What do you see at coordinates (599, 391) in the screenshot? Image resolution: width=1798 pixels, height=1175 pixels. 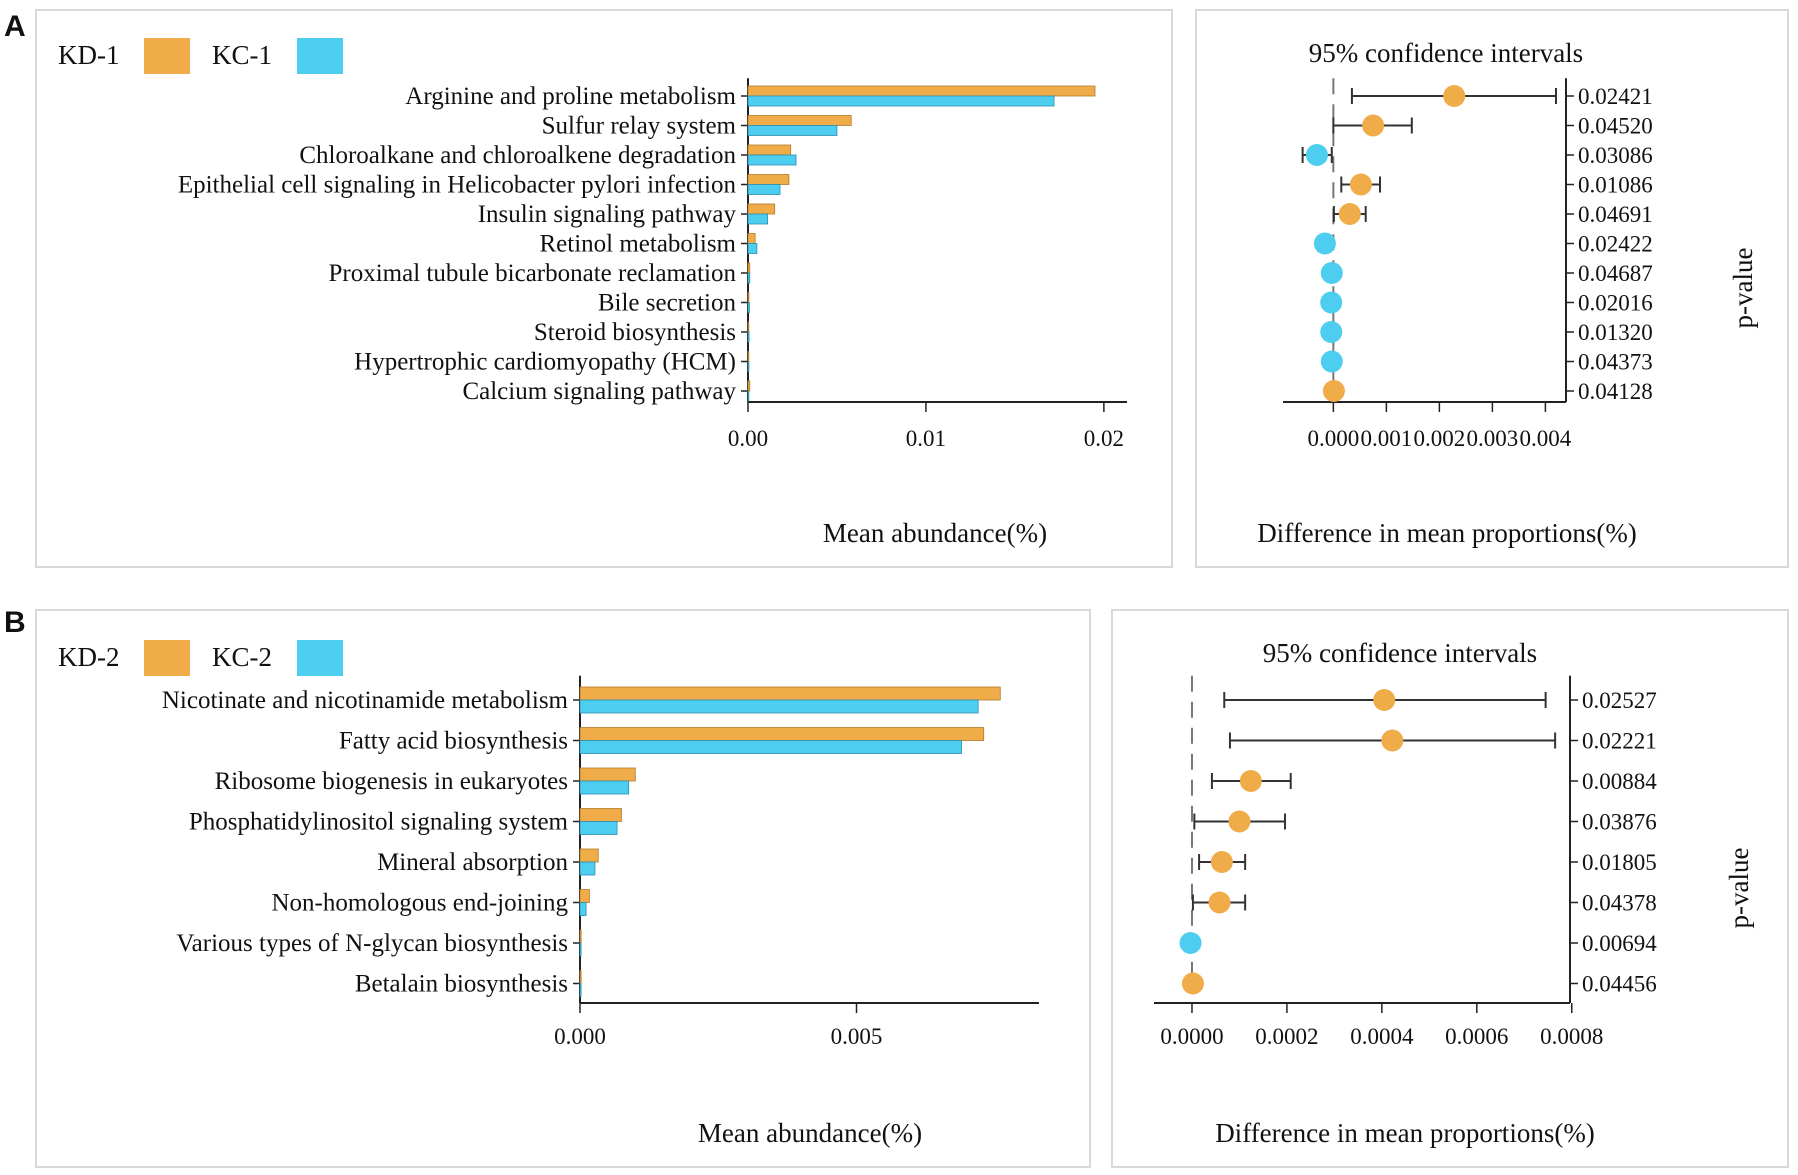 I see `category-label: Calcium signaling pathway` at bounding box center [599, 391].